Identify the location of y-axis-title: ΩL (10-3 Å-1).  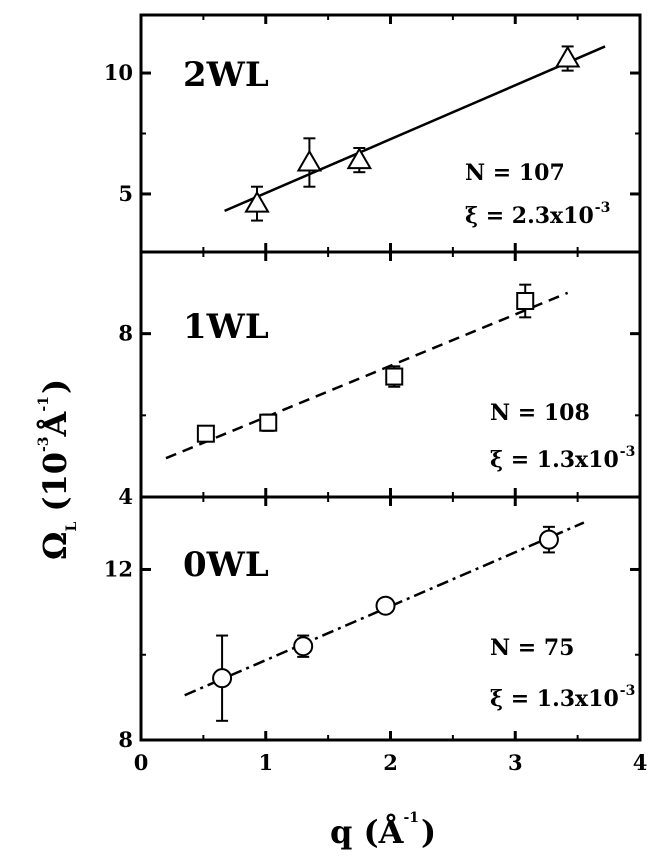
(58, 469).